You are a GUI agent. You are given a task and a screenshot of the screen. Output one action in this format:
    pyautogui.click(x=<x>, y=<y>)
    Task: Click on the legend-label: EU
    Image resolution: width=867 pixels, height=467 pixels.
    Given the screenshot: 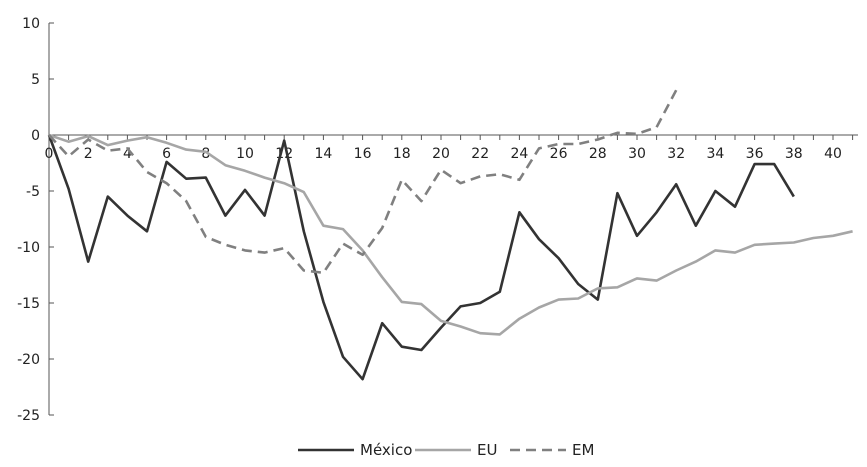 What is the action you would take?
    pyautogui.click(x=487, y=450)
    